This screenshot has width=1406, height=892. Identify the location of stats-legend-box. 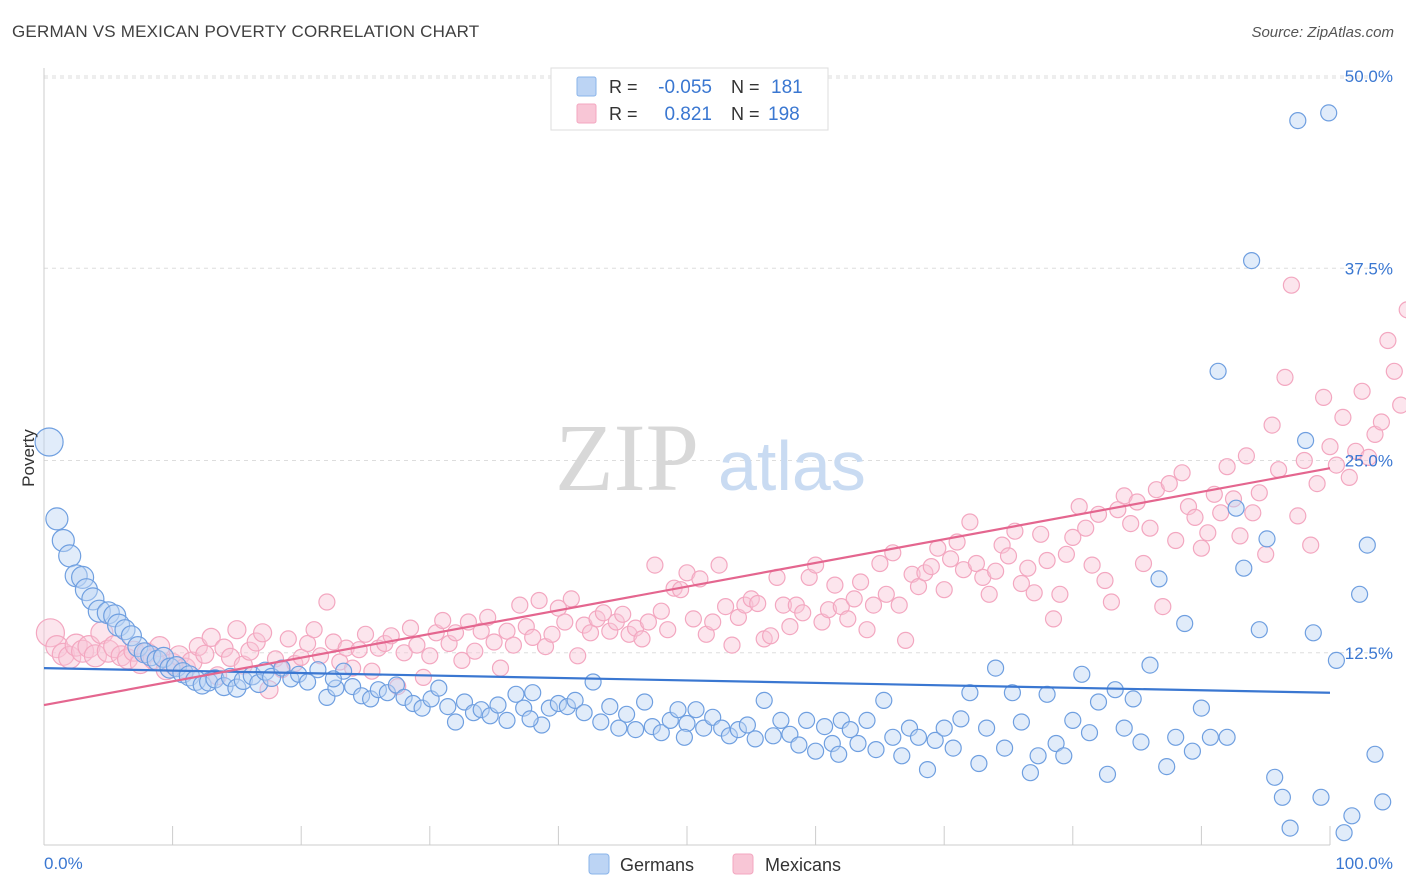
(689, 99).